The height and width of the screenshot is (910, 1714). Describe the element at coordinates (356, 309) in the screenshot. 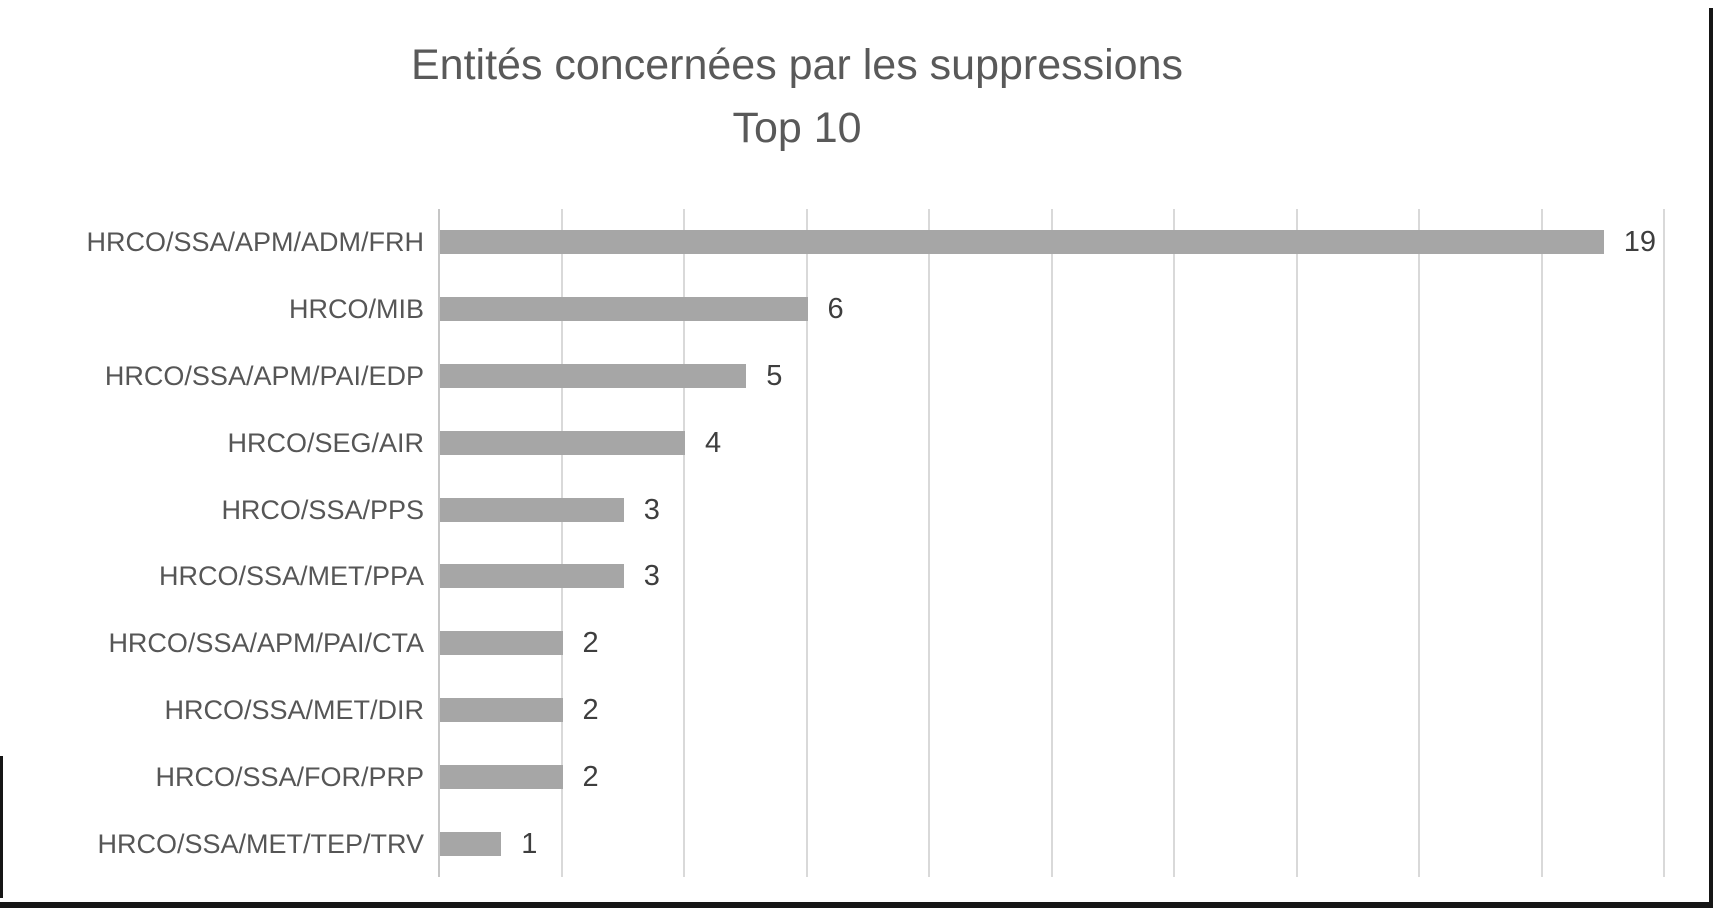

I see `category-label: HRCO/MIB` at that location.